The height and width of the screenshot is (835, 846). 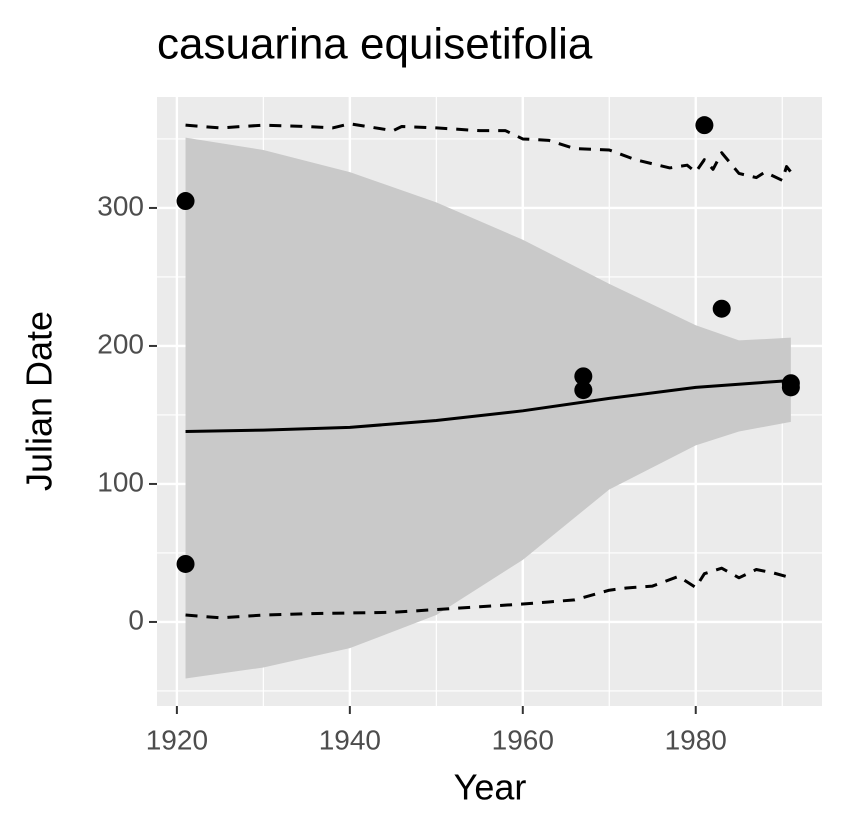 I want to click on x-tick-label: 1960, so click(x=523, y=739).